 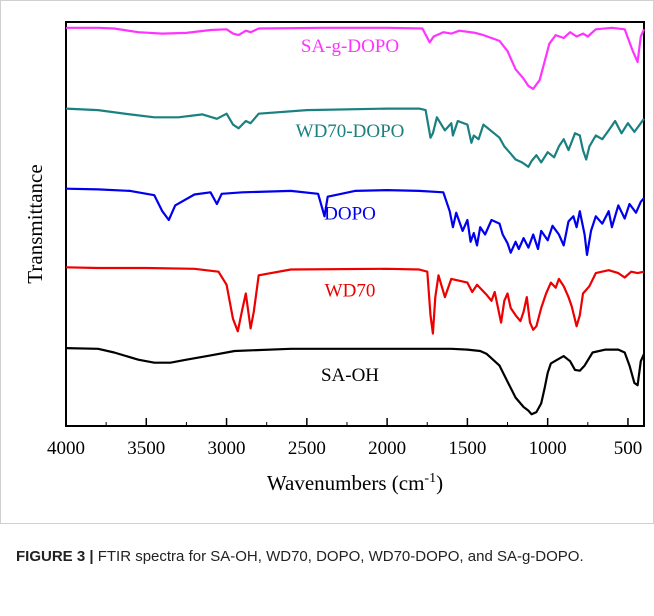 I want to click on series-label-dopo: DOPO, so click(x=350, y=214).